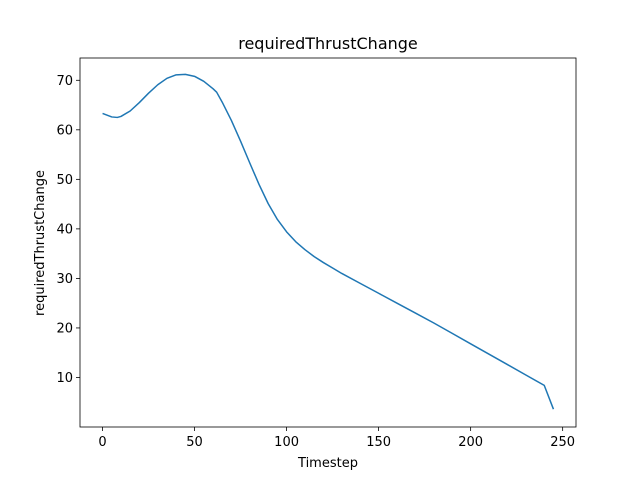 Image resolution: width=640 pixels, height=480 pixels. What do you see at coordinates (64, 81) in the screenshot?
I see `y-tick-label: 70` at bounding box center [64, 81].